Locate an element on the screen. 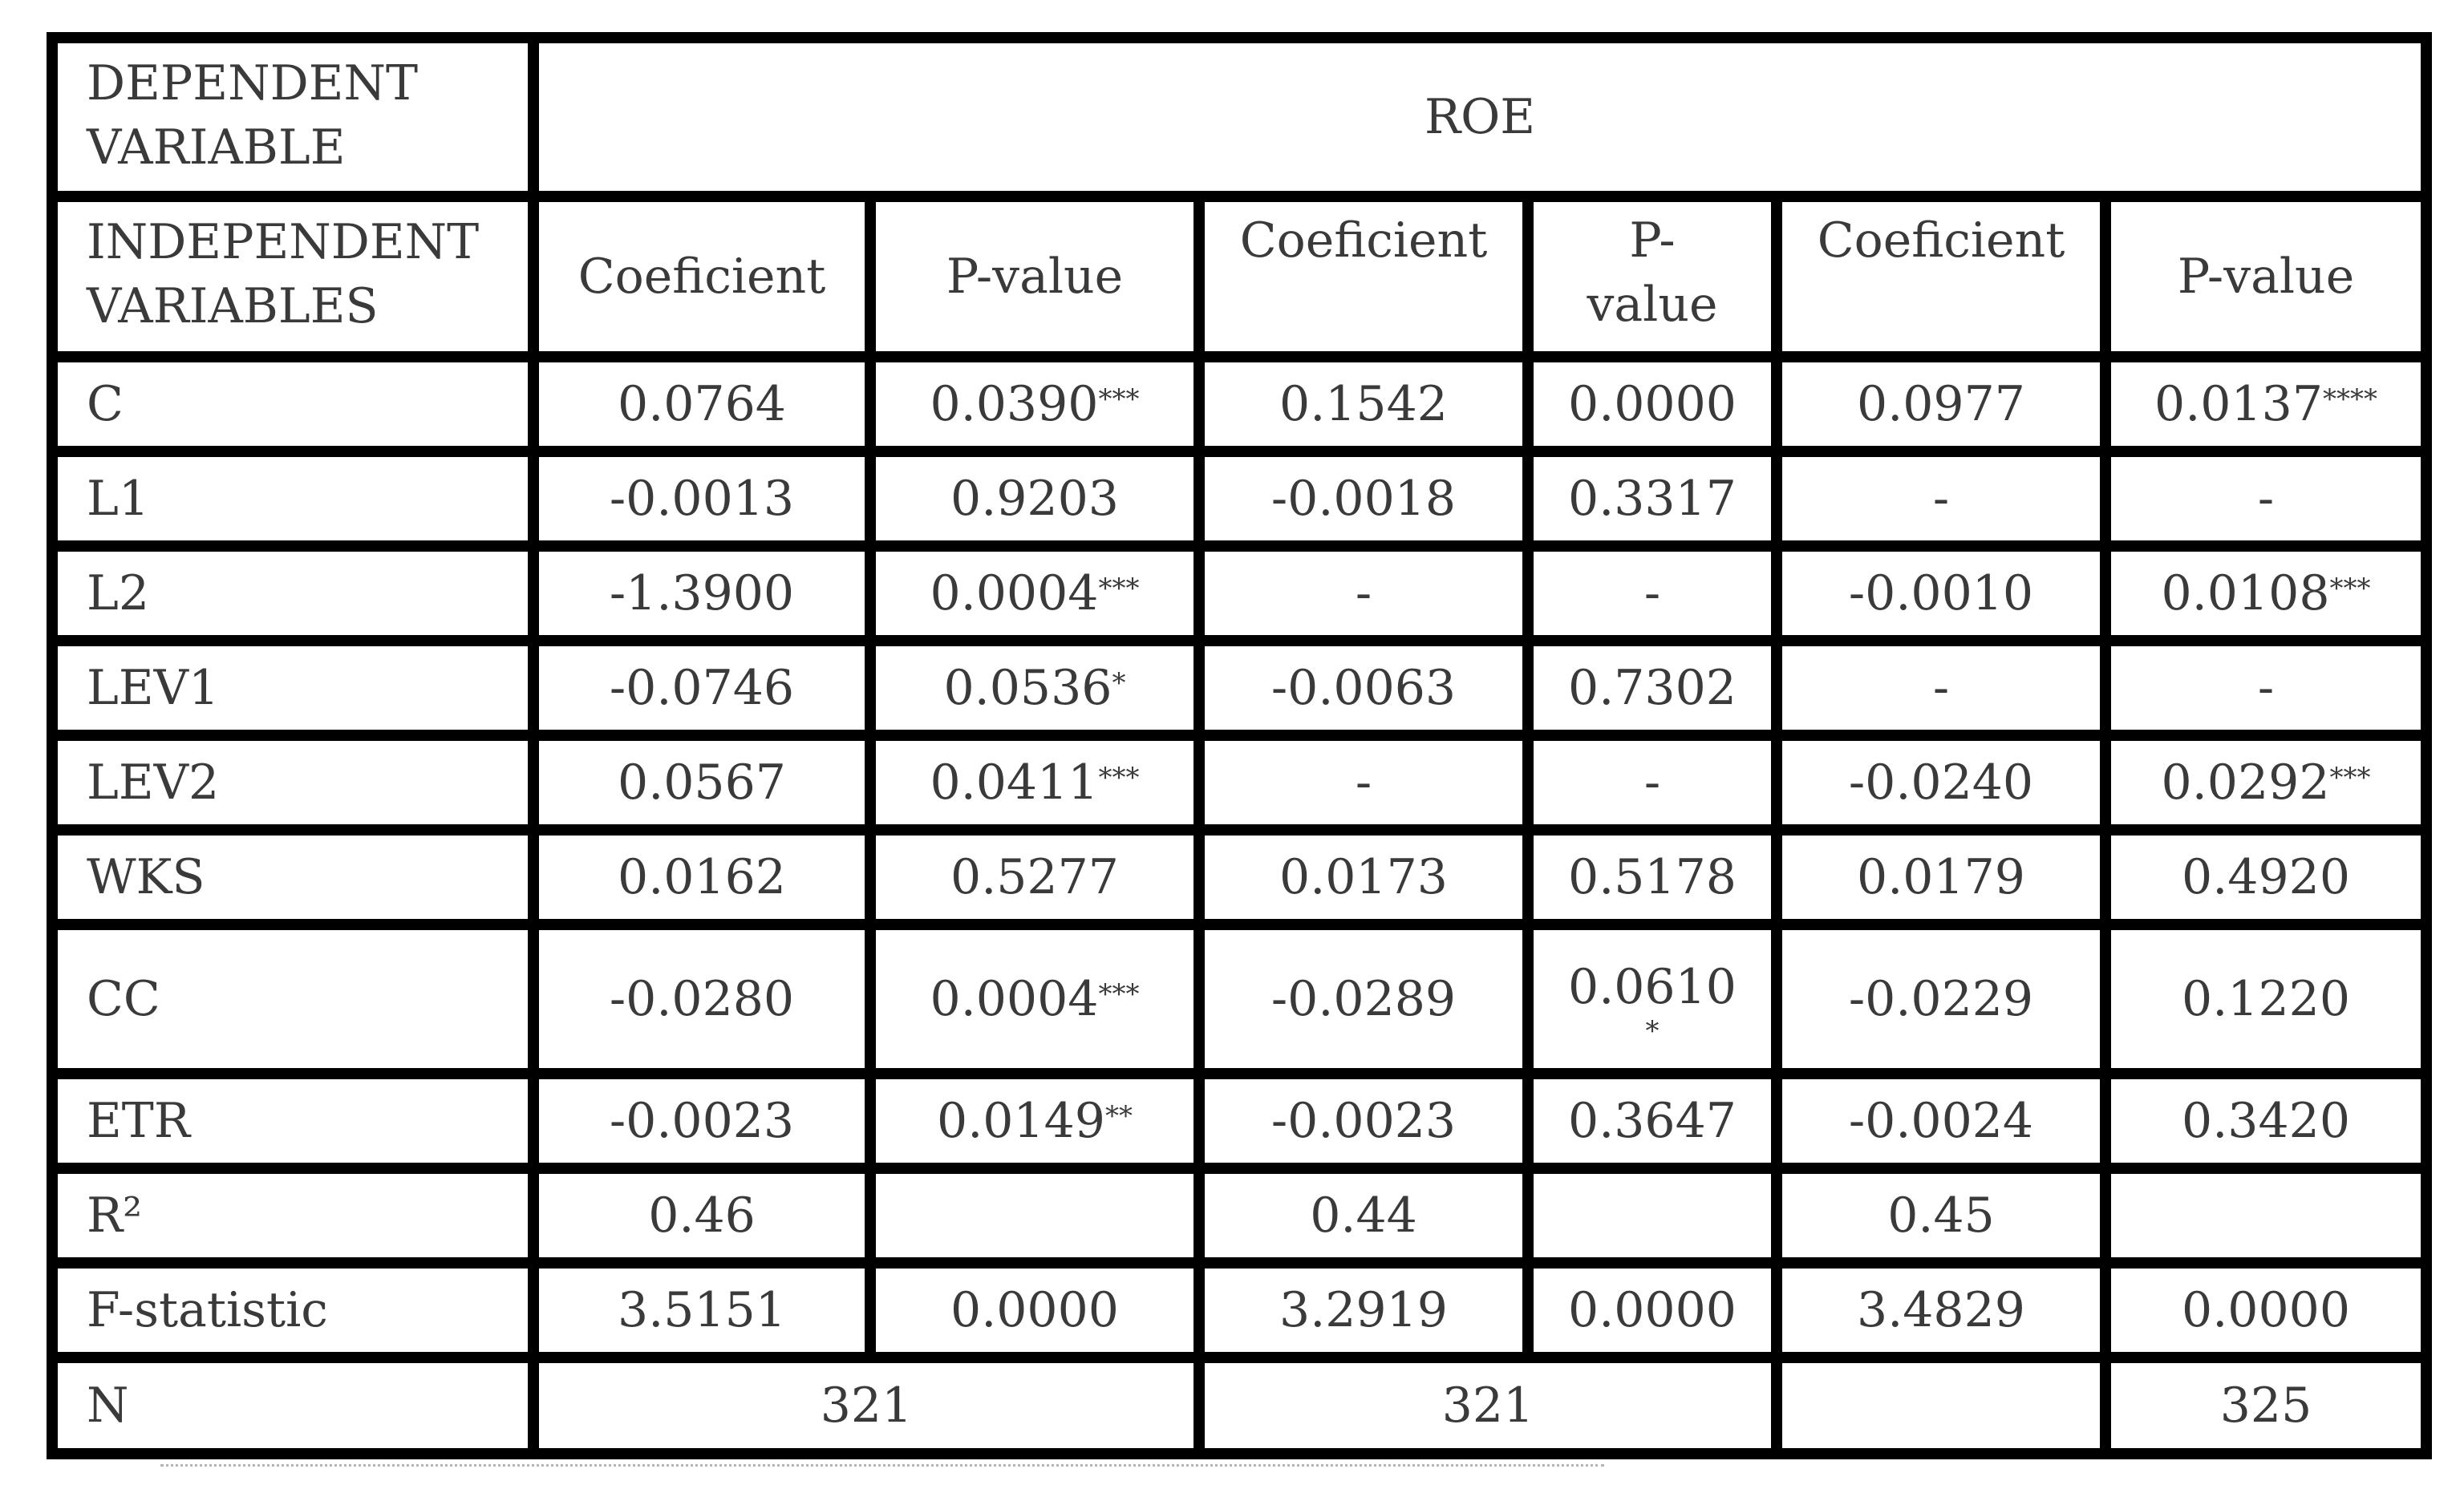 The image size is (2464, 1485). table-row: LEV1 -0.0746 0.0536* -0.0063 0.7302 - - is located at coordinates (1240, 688).